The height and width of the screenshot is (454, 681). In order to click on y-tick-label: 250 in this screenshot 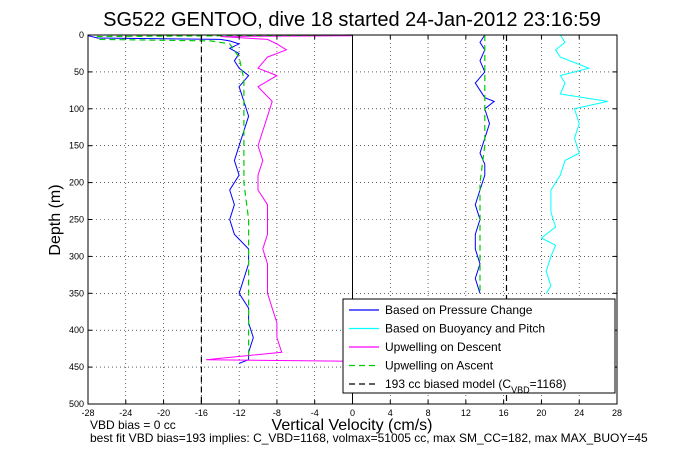, I will do `click(76, 220)`.